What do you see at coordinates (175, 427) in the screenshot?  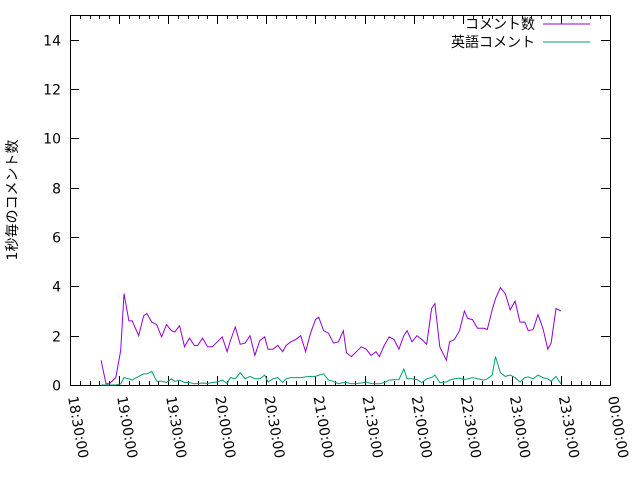 I see `x-tick-label: 19:30:00` at bounding box center [175, 427].